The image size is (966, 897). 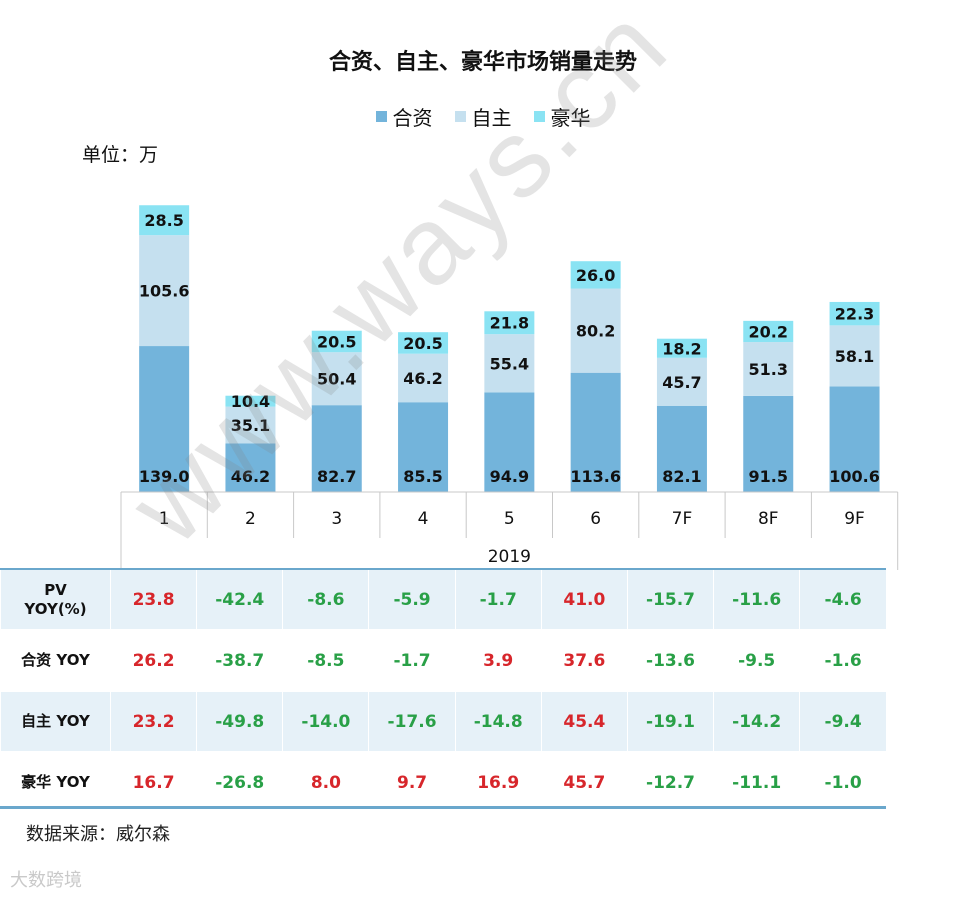 What do you see at coordinates (482, 62) in the screenshot?
I see `chart-title: 合资、自主、豪华市场销量走势` at bounding box center [482, 62].